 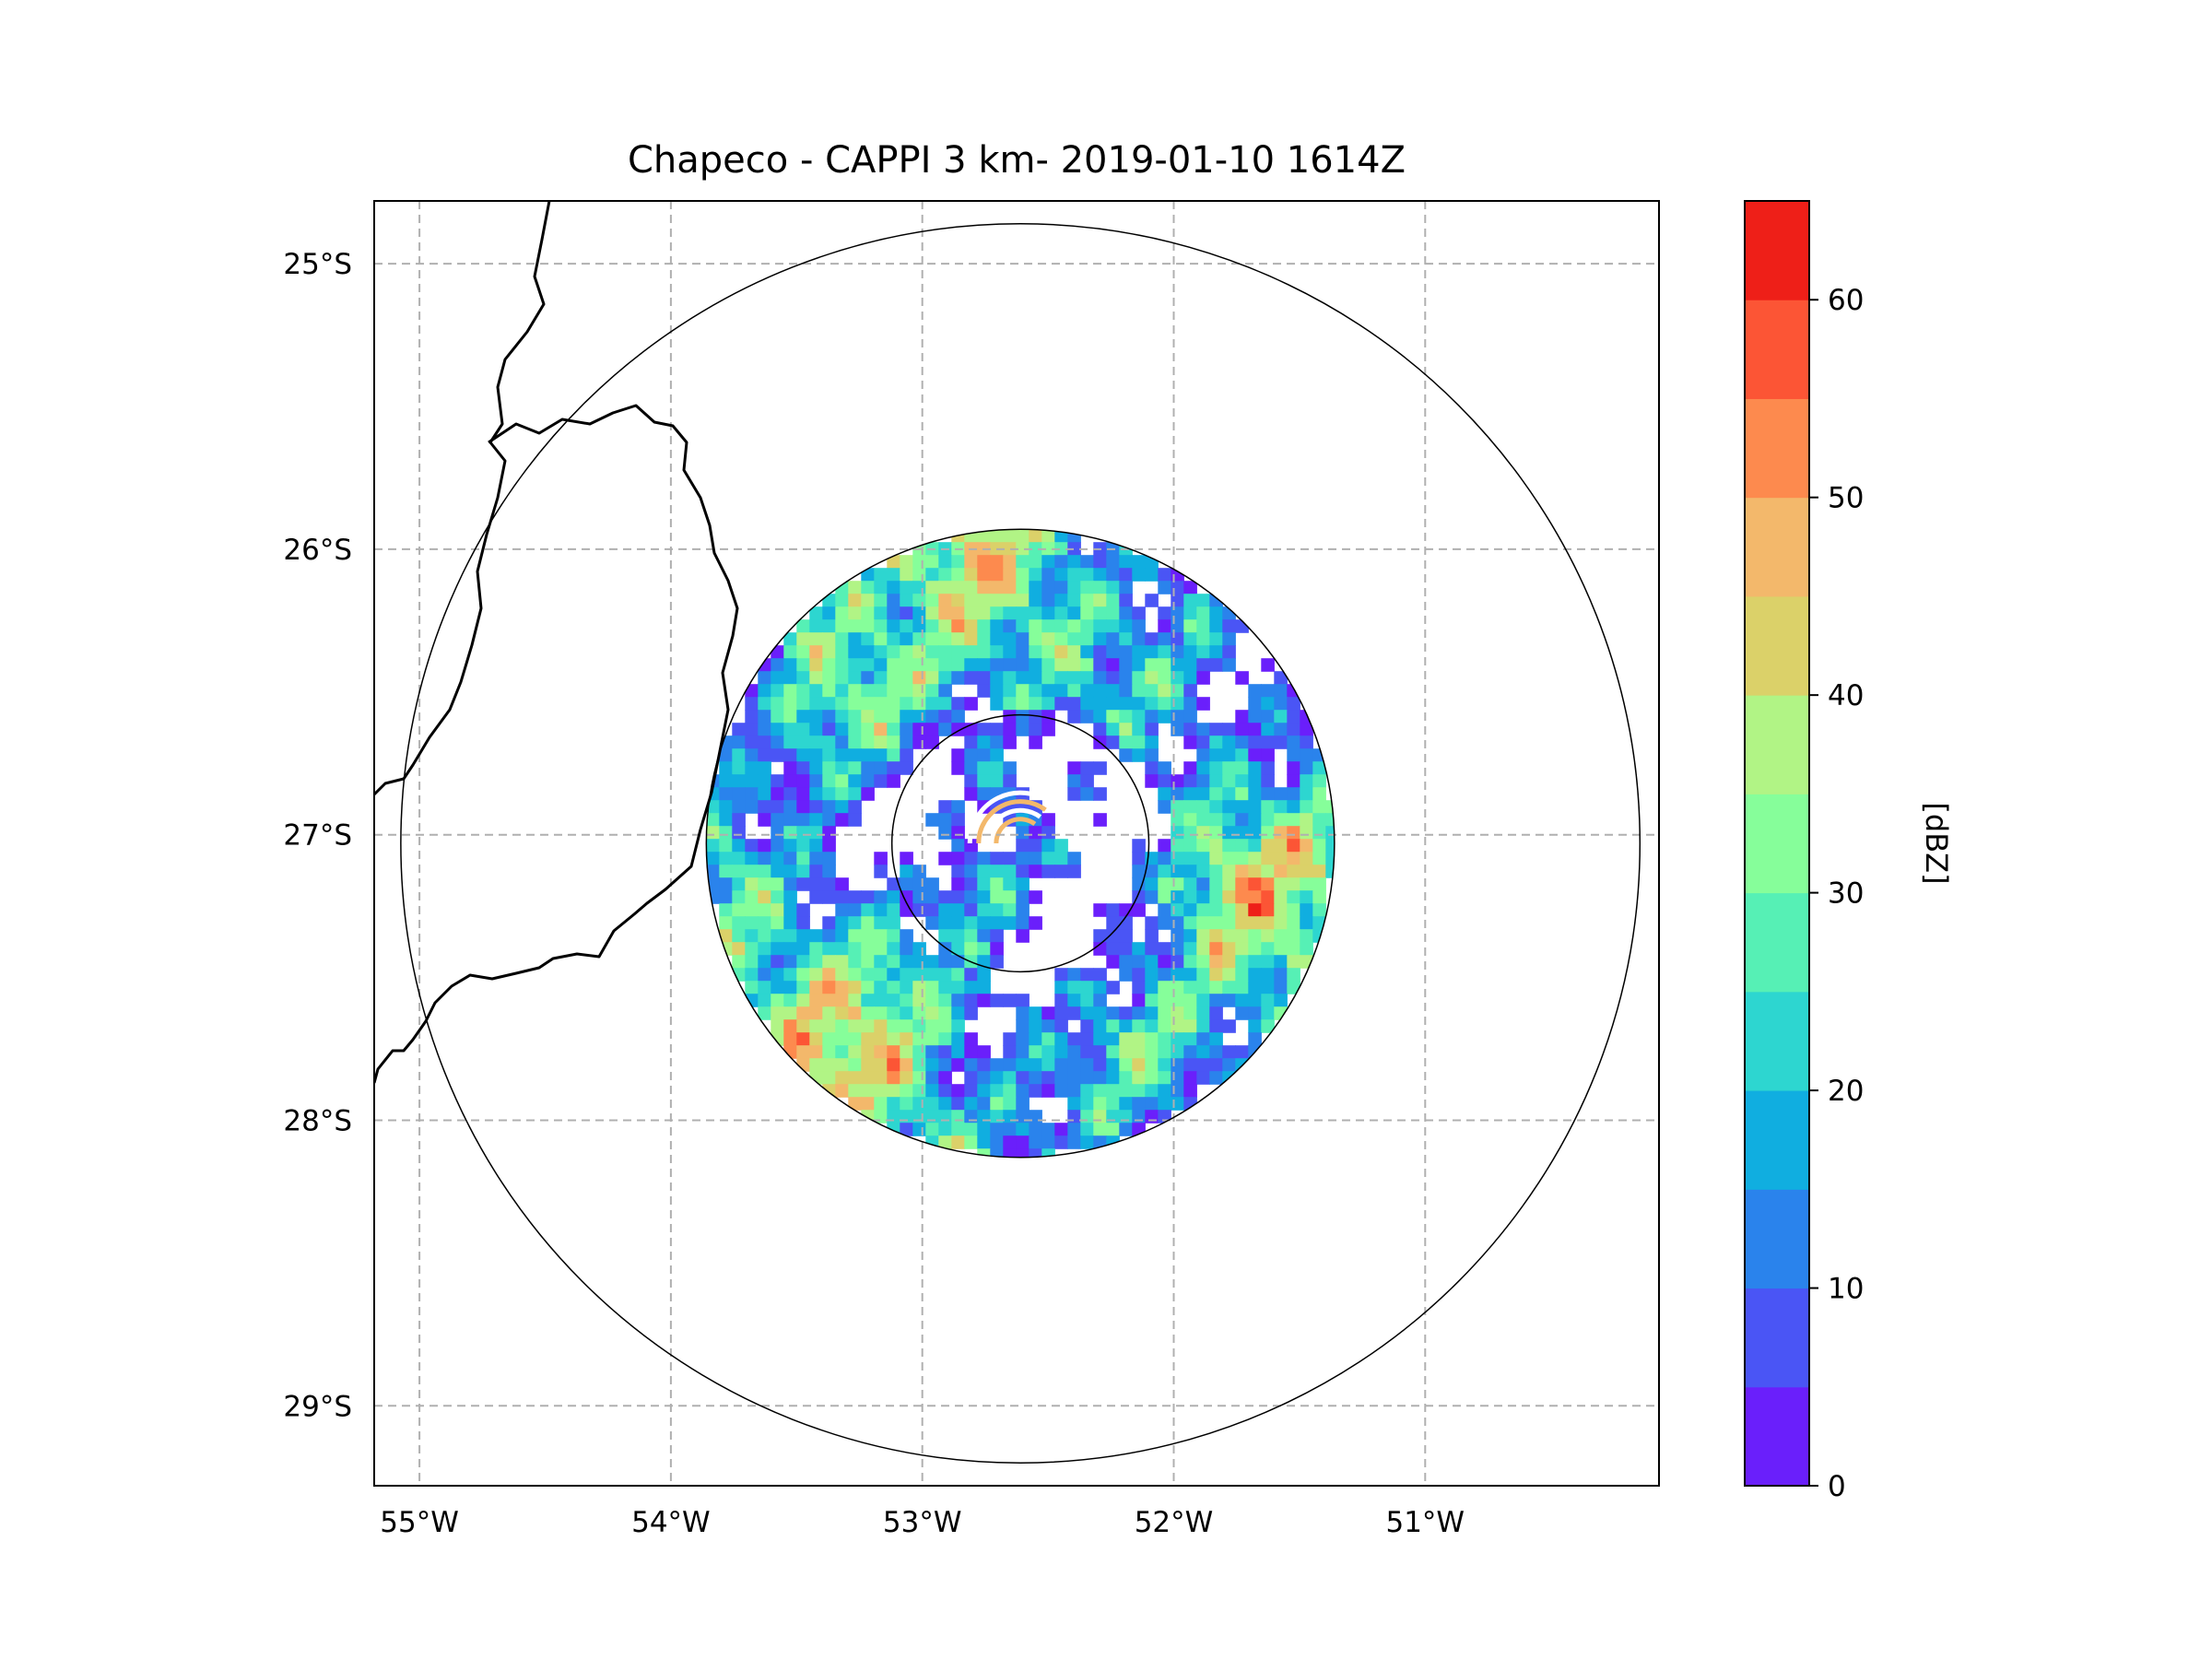 What do you see at coordinates (1017, 160) in the screenshot?
I see `plot-title: Chapeco - CAPPI 3 km- 2019-01-10 1614Z` at bounding box center [1017, 160].